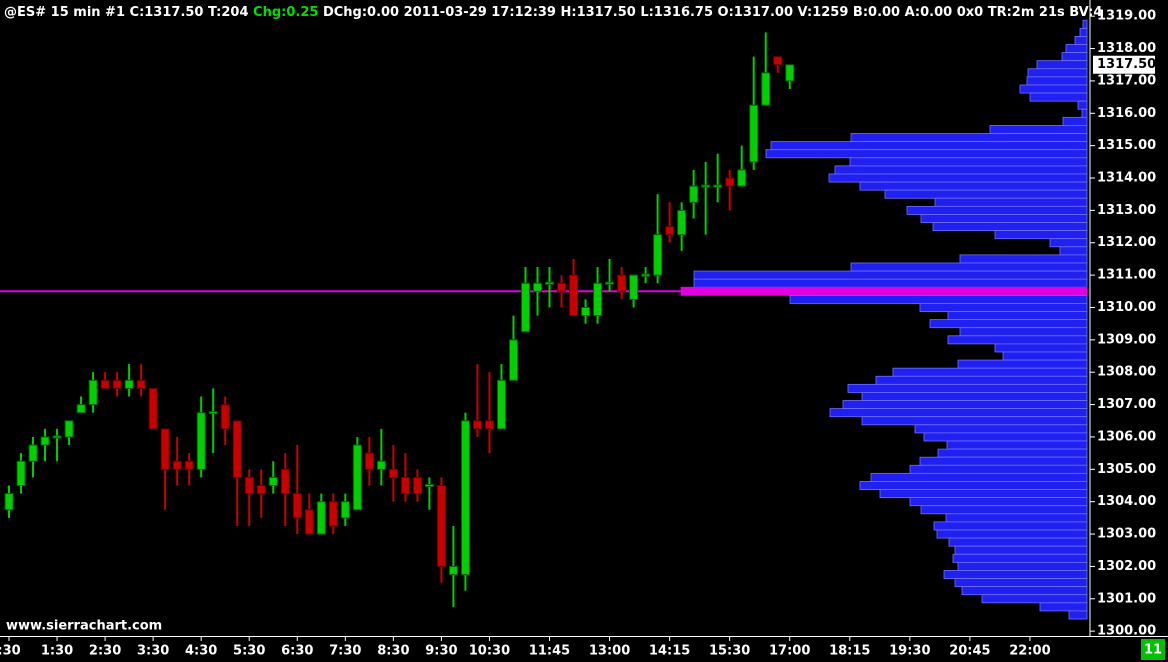 This screenshot has width=1168, height=662. Describe the element at coordinates (549, 651) in the screenshot. I see `x-tick-label: 11:45` at that location.